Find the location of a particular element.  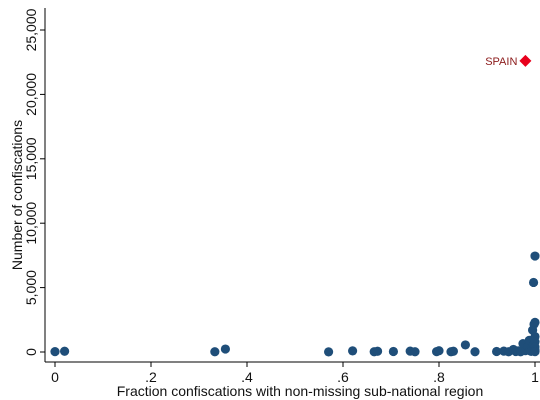

x-tick-label: .4 is located at coordinates (247, 377).